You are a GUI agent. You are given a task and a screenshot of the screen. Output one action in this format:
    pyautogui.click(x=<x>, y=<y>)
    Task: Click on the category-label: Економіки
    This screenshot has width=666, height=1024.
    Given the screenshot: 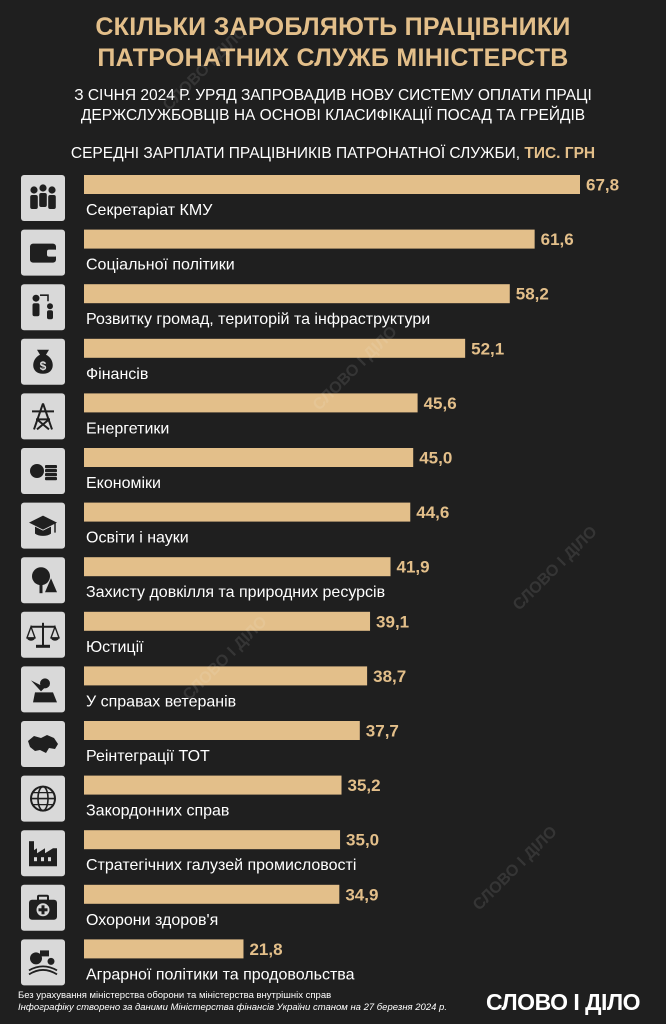 What is the action you would take?
    pyautogui.click(x=123, y=483)
    